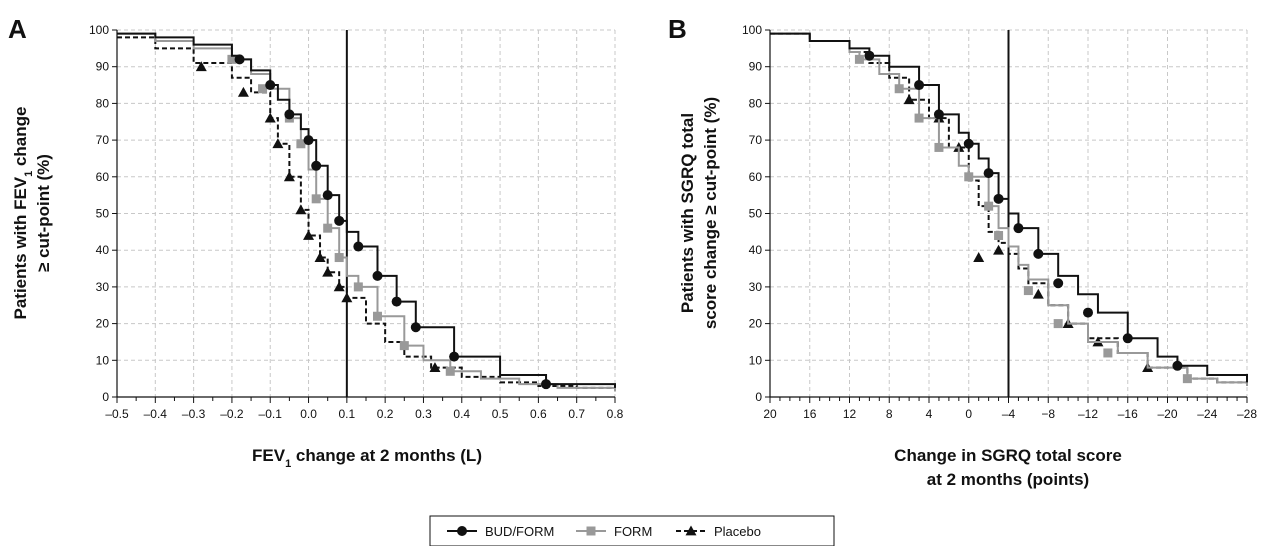 The image size is (1263, 546). What do you see at coordinates (423, 414) in the screenshot?
I see `x-tick-label: 0.3` at bounding box center [423, 414].